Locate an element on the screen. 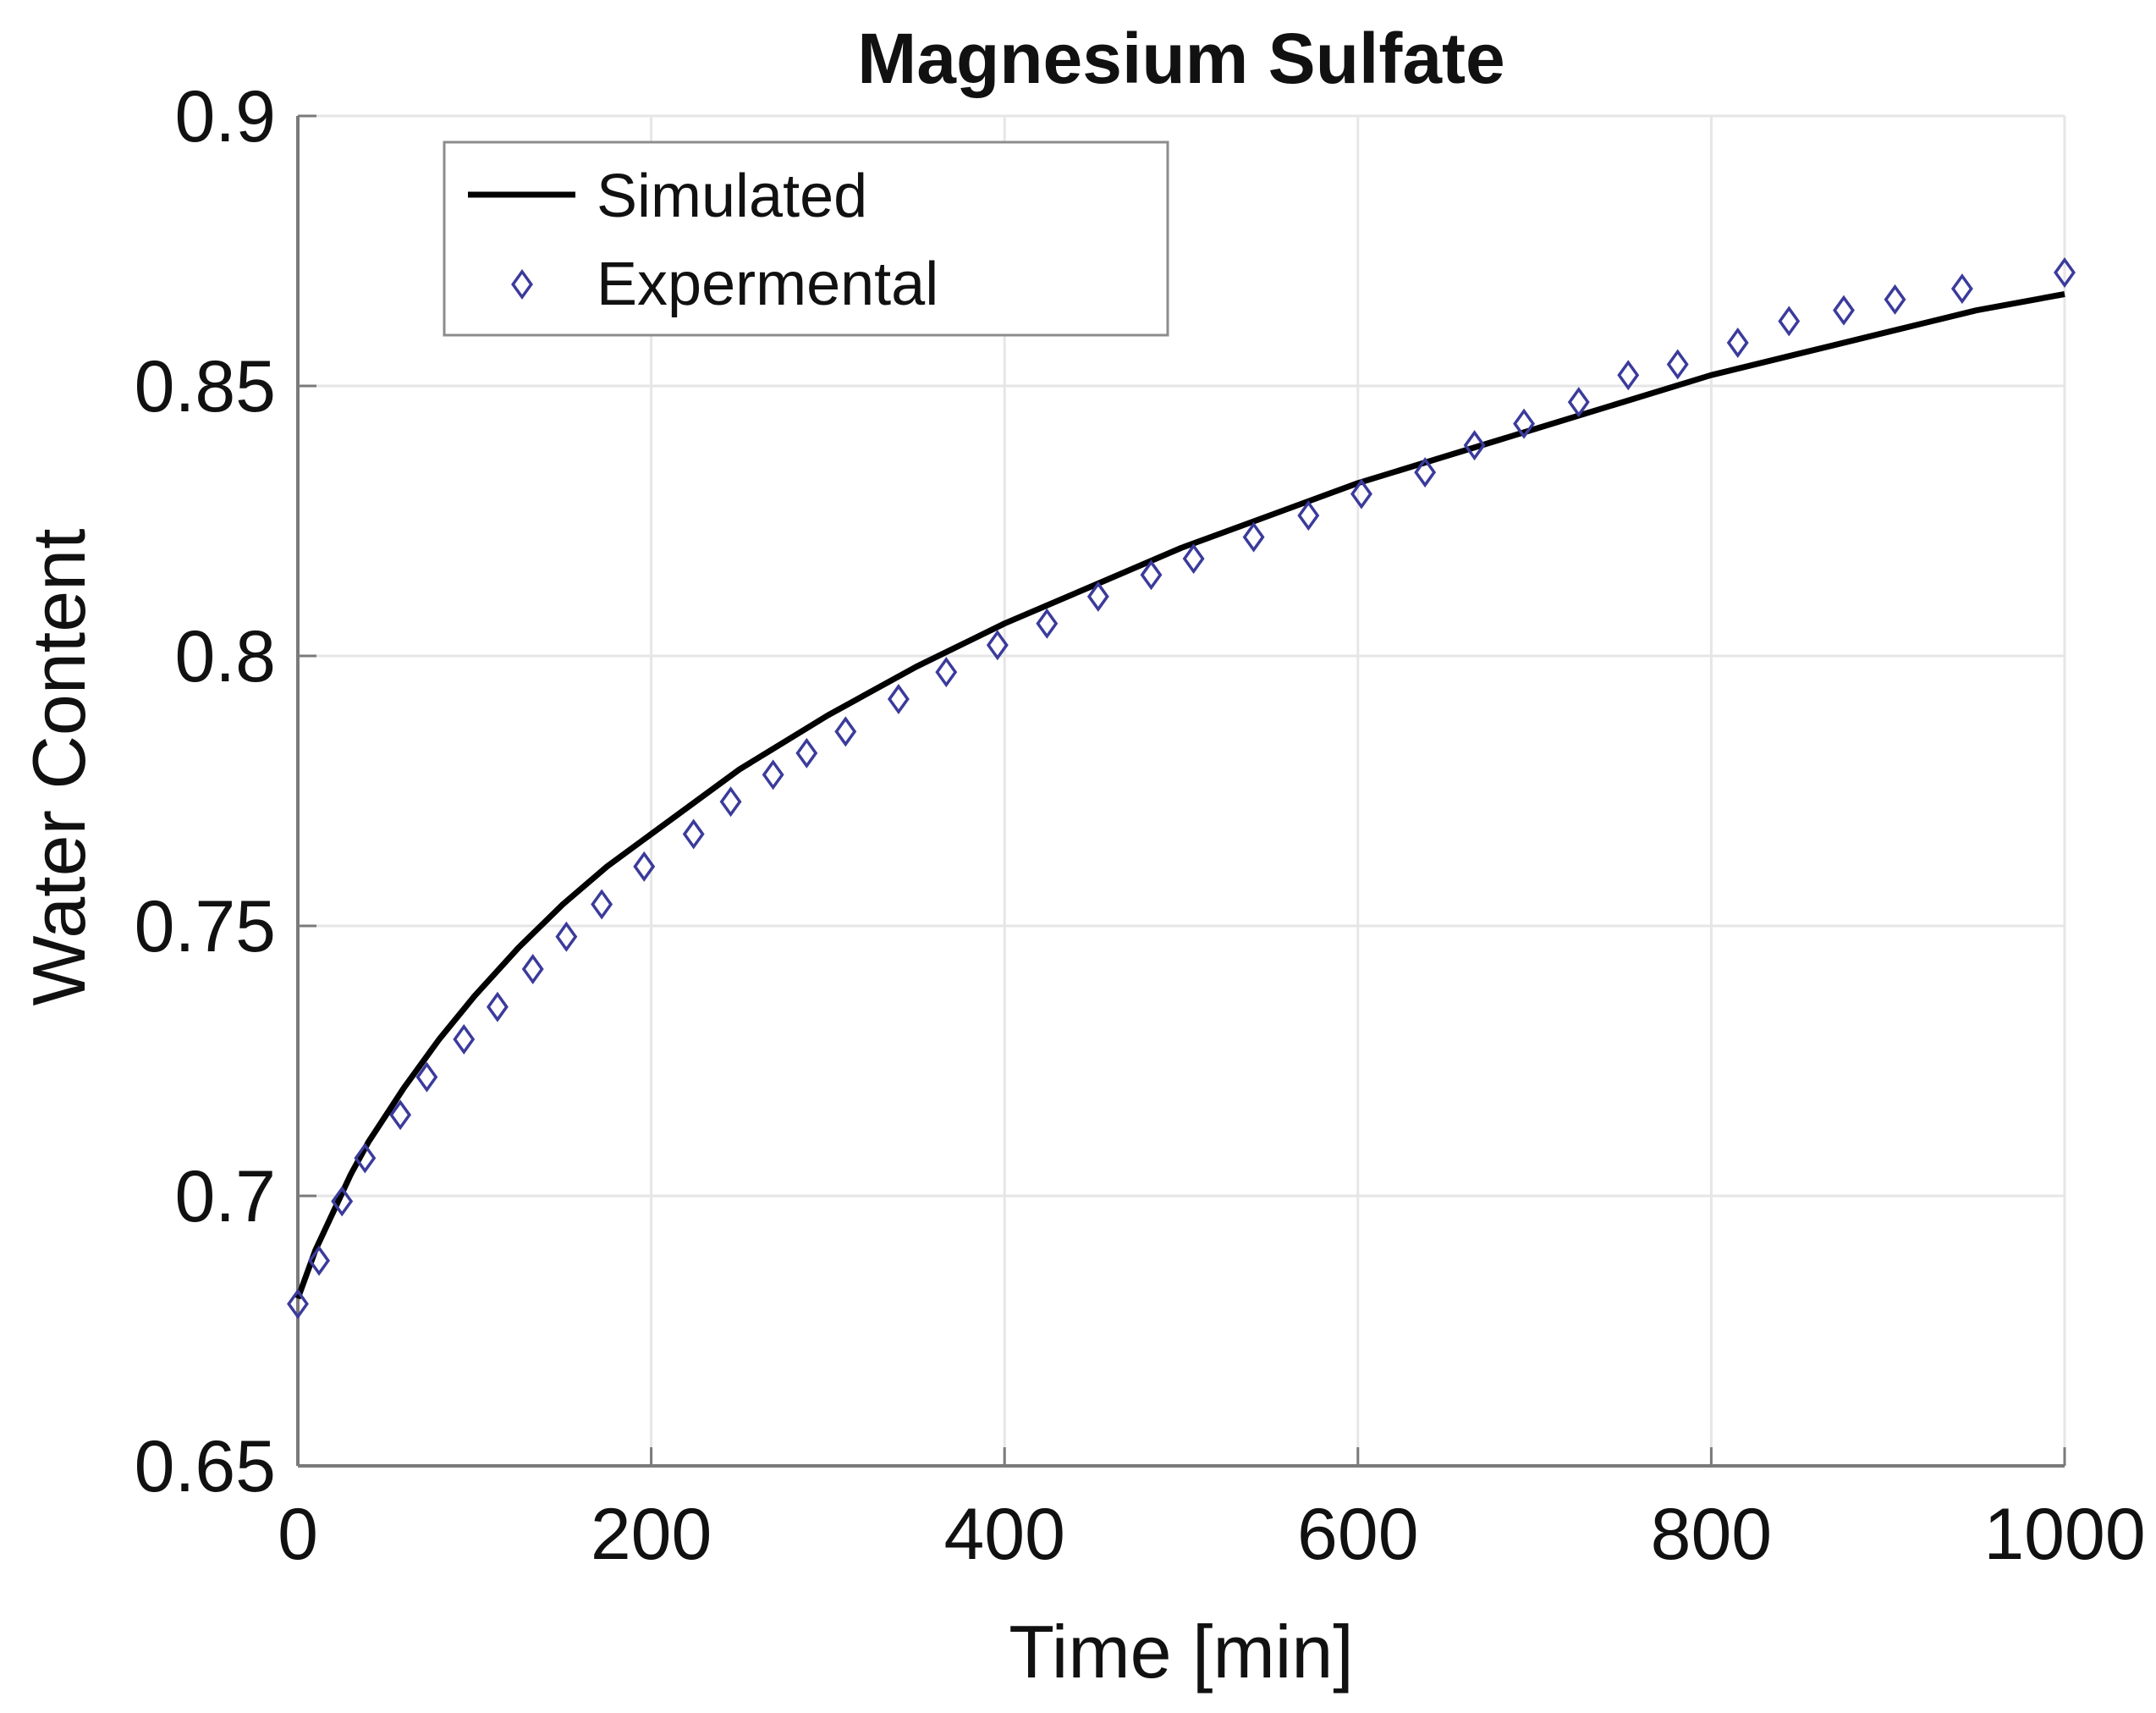 The height and width of the screenshot is (1713, 2156). y-tick-label: 0.7 is located at coordinates (225, 1196).